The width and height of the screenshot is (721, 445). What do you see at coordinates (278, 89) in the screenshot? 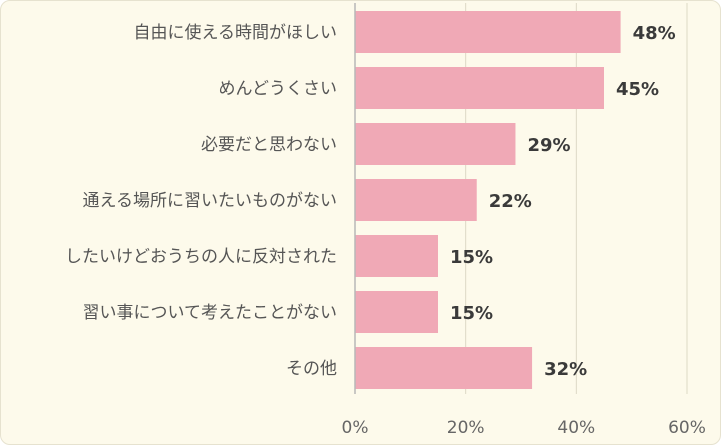
I see `category-label: めんどうくさい` at bounding box center [278, 89].